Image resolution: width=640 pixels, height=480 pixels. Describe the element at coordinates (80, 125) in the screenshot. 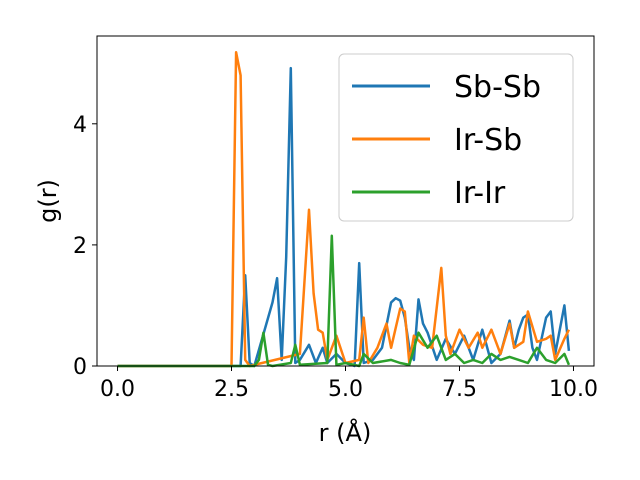

I see `y-tick-label: 4` at that location.